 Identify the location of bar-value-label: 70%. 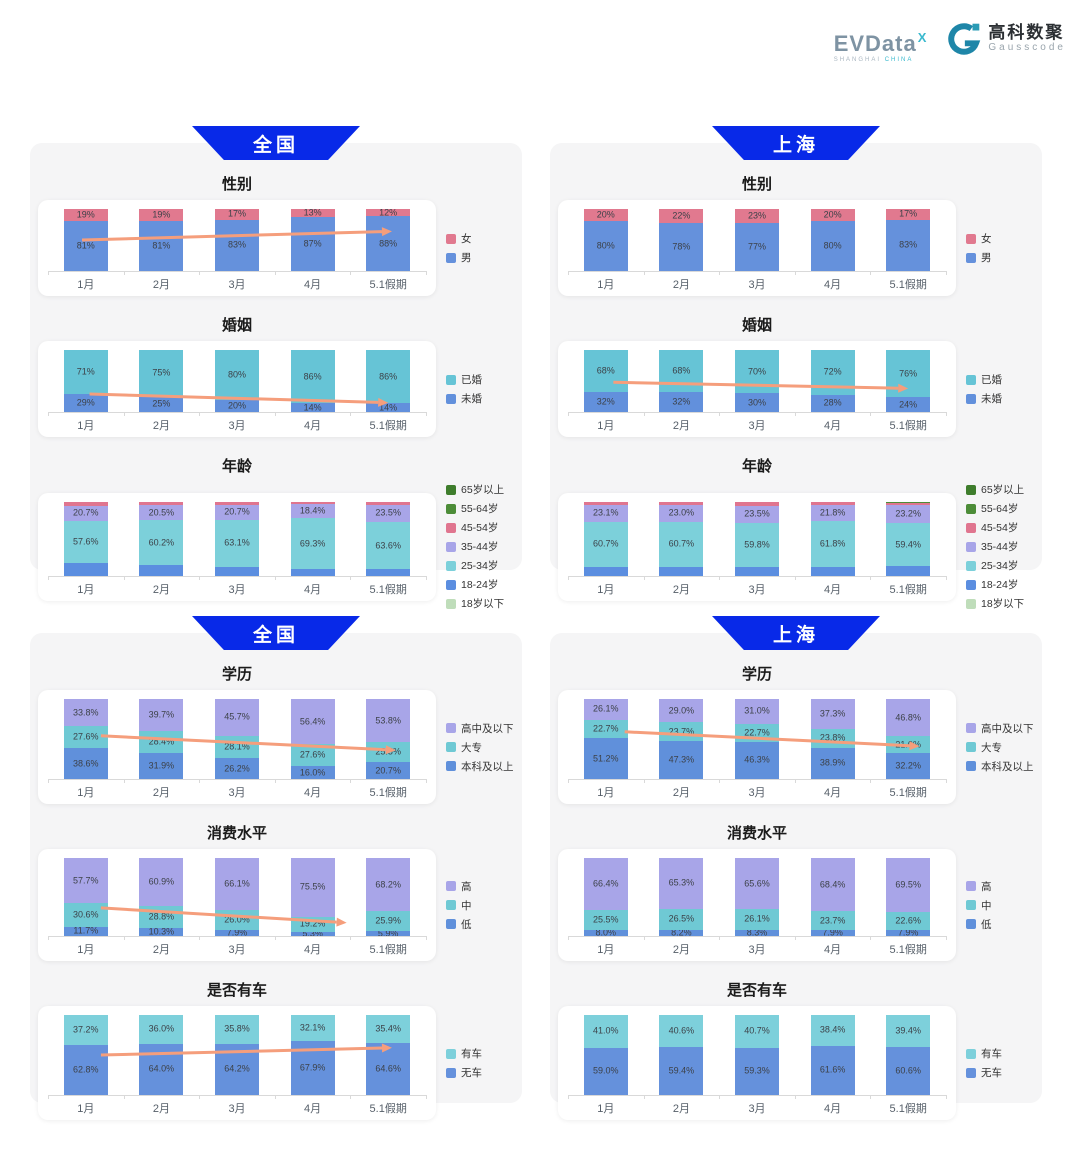
(756, 371).